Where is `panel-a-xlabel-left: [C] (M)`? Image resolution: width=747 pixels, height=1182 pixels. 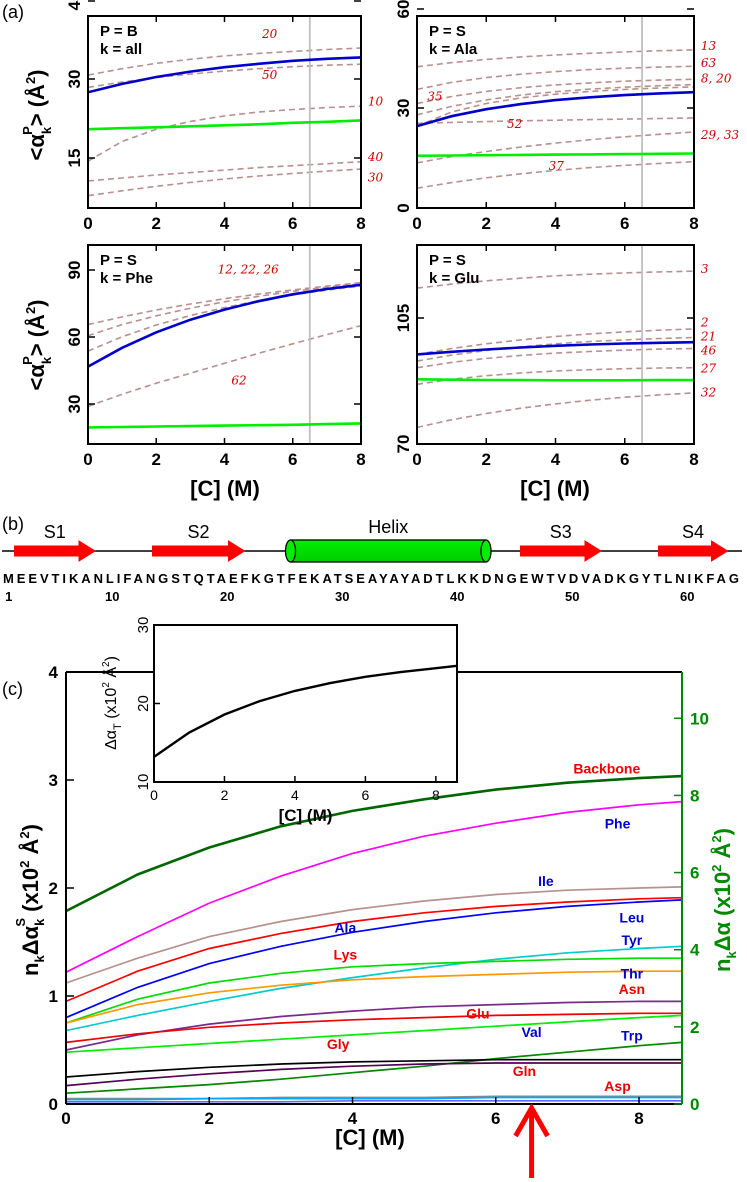
panel-a-xlabel-left: [C] (M) is located at coordinates (225, 488).